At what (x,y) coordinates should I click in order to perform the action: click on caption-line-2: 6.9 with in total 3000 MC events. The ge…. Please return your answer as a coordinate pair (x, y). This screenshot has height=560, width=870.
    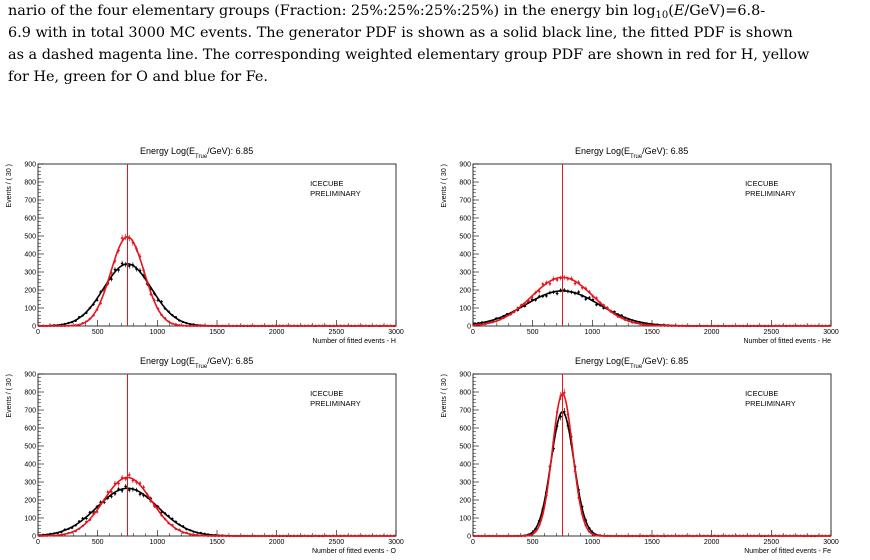
    Looking at the image, I should click on (400, 33).